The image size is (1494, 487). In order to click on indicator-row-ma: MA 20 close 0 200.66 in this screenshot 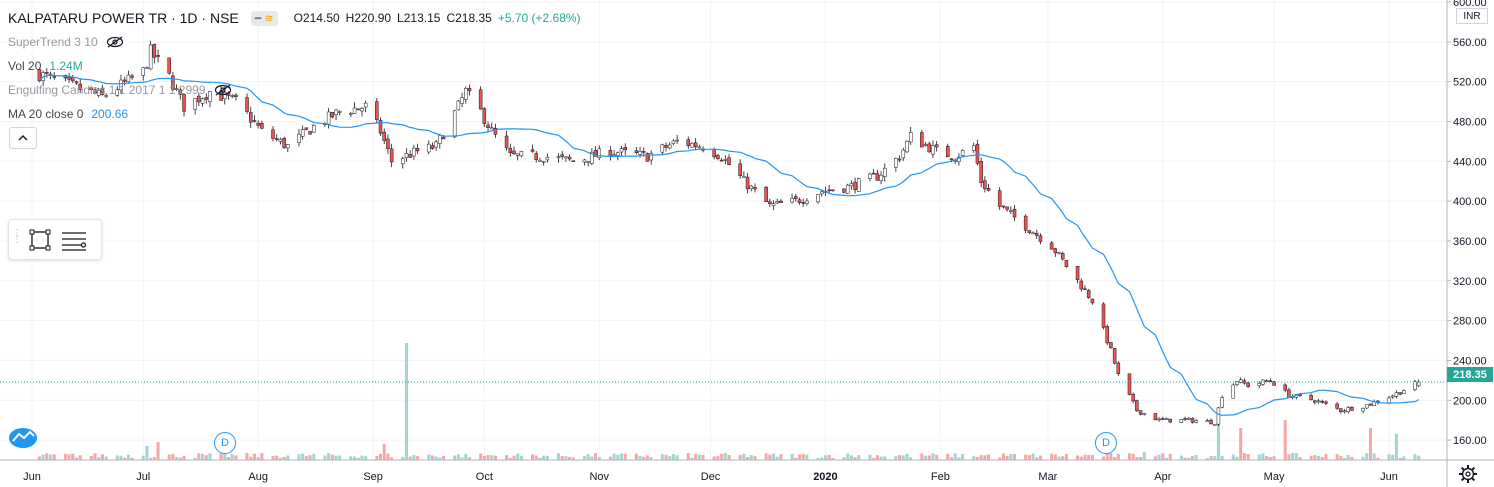, I will do `click(294, 114)`.